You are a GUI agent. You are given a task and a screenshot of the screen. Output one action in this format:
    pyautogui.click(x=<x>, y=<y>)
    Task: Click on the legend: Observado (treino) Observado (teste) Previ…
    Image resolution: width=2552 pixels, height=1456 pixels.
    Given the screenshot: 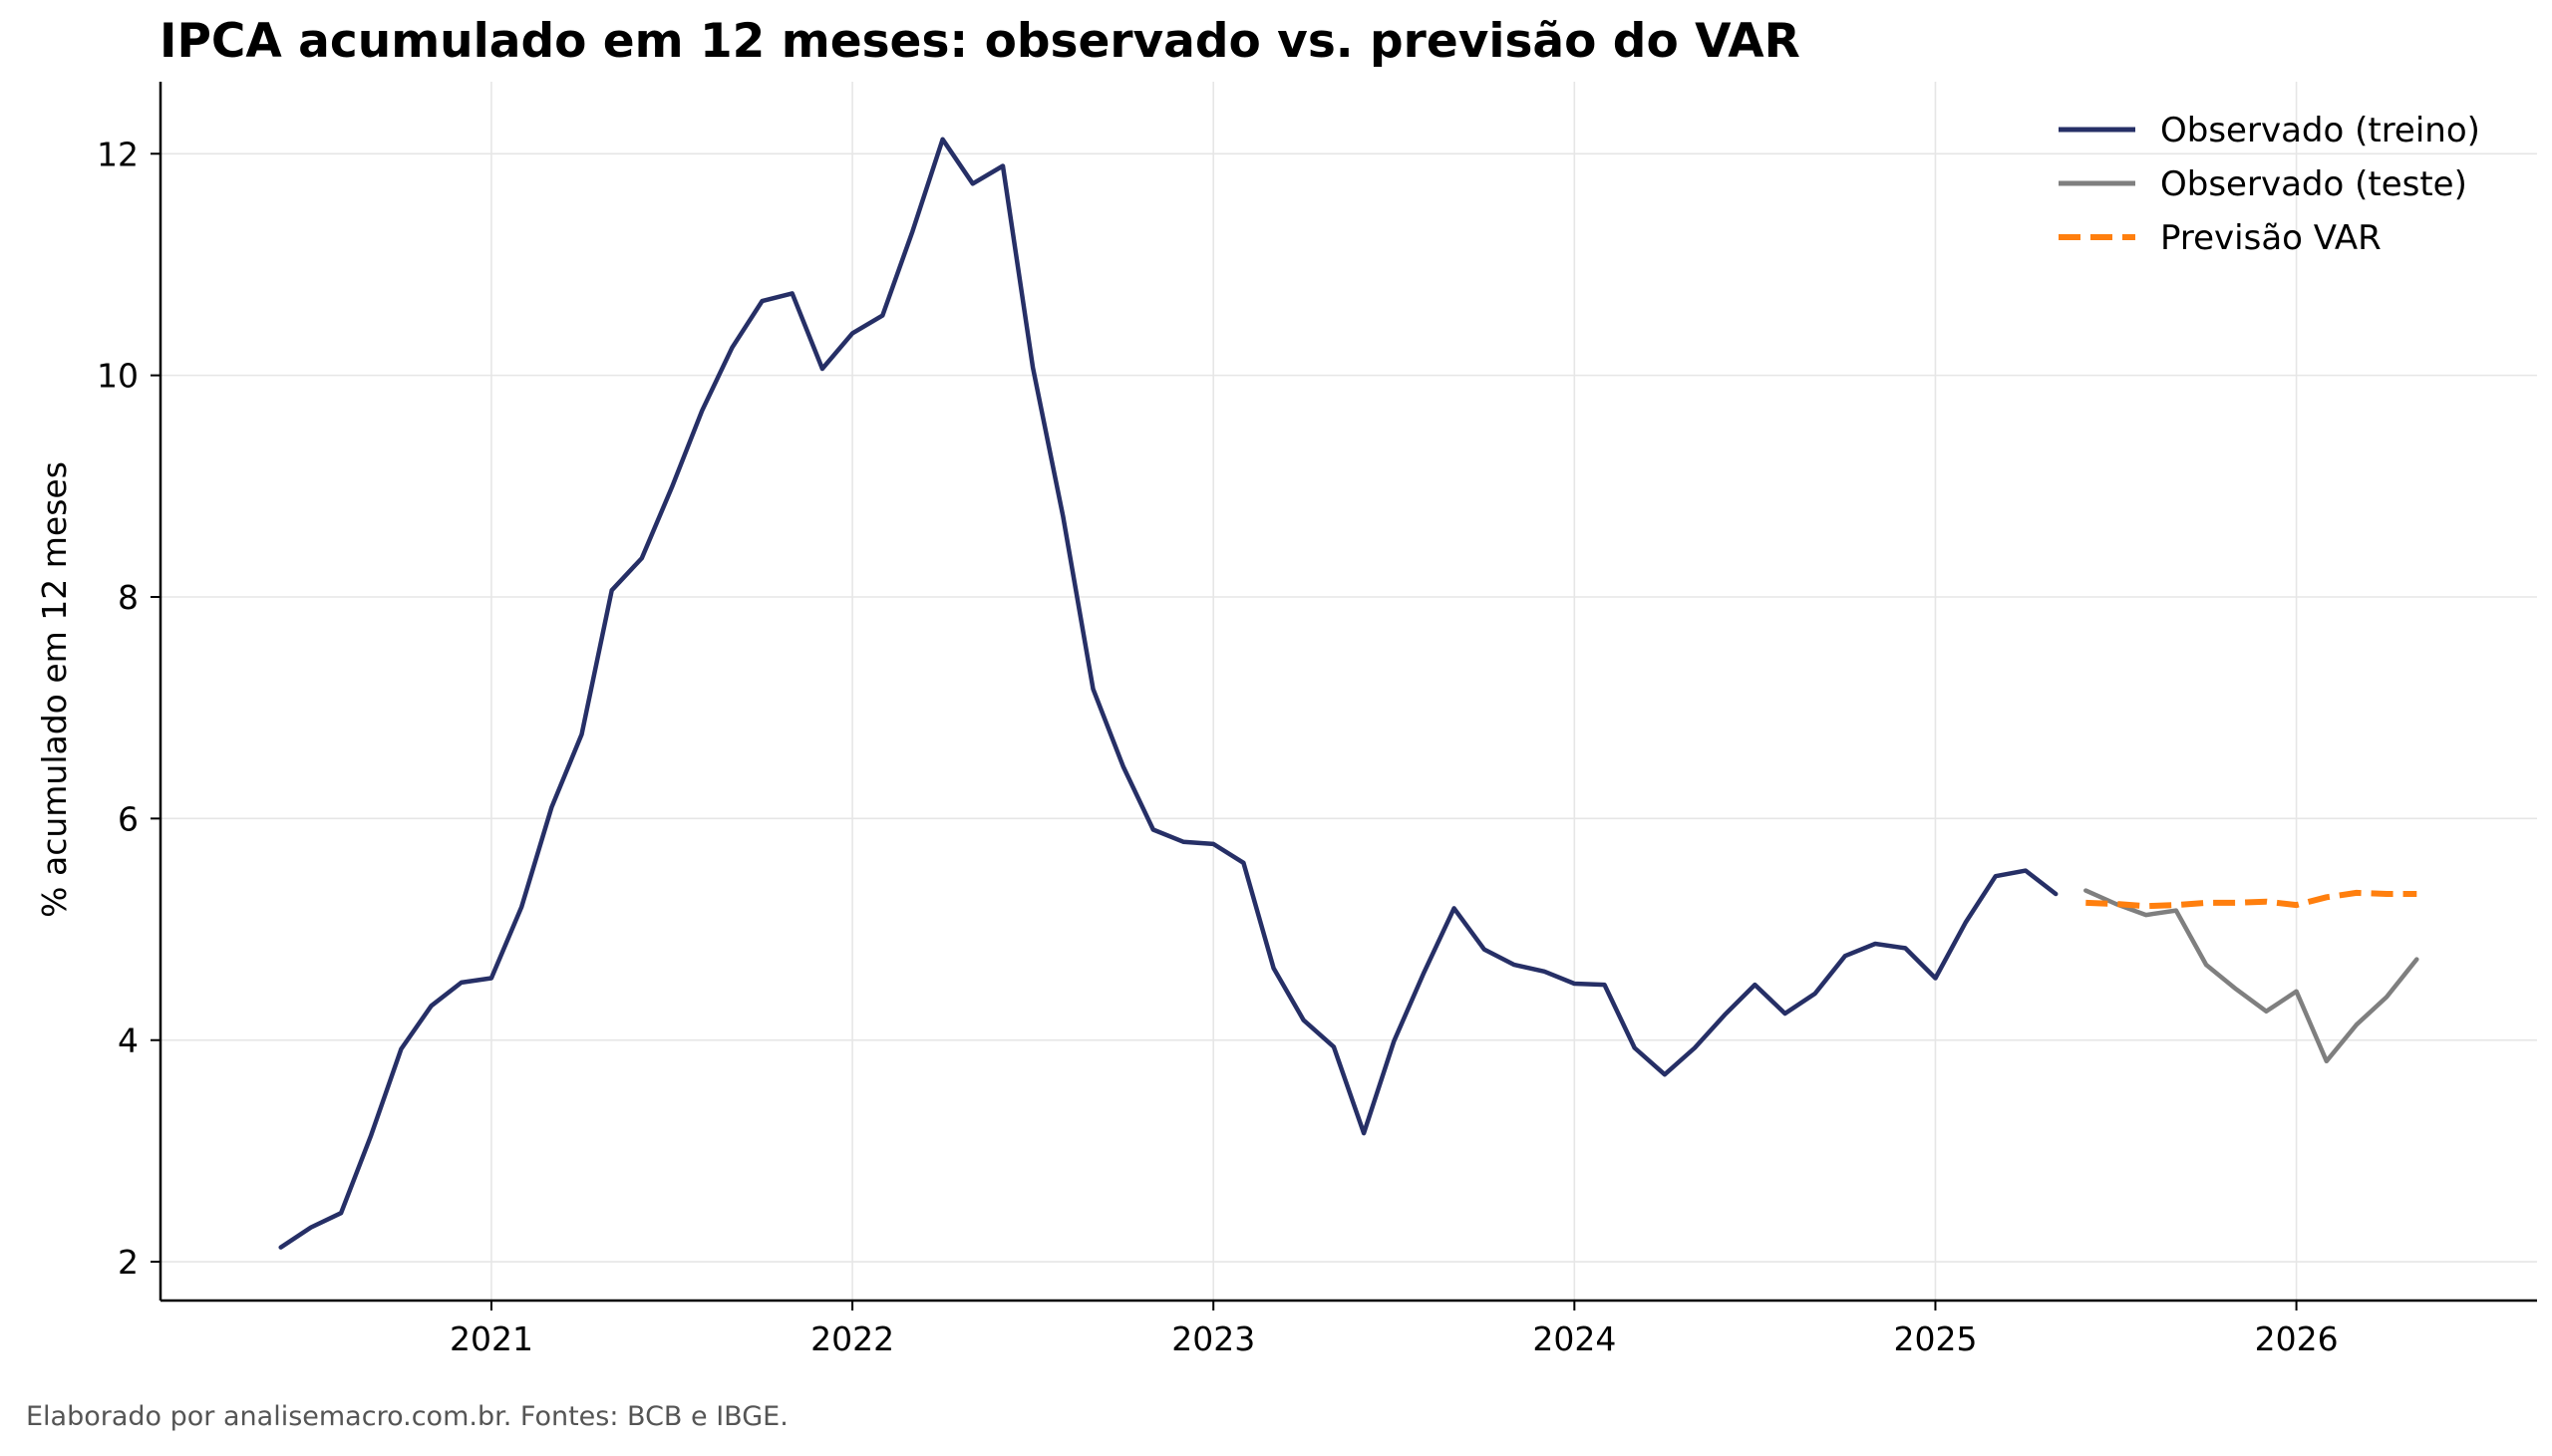 What is the action you would take?
    pyautogui.click(x=2269, y=184)
    